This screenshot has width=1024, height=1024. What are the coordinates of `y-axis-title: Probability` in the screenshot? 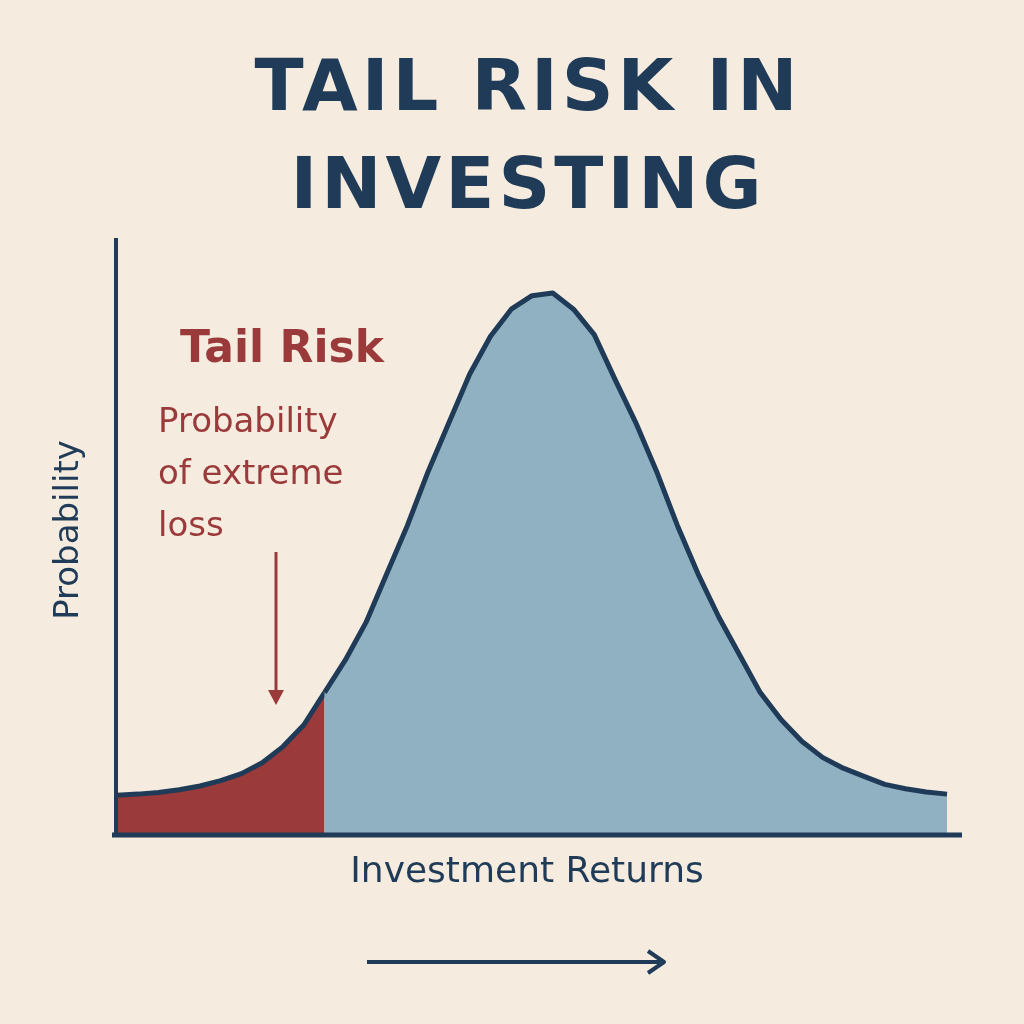 It's located at (66, 530).